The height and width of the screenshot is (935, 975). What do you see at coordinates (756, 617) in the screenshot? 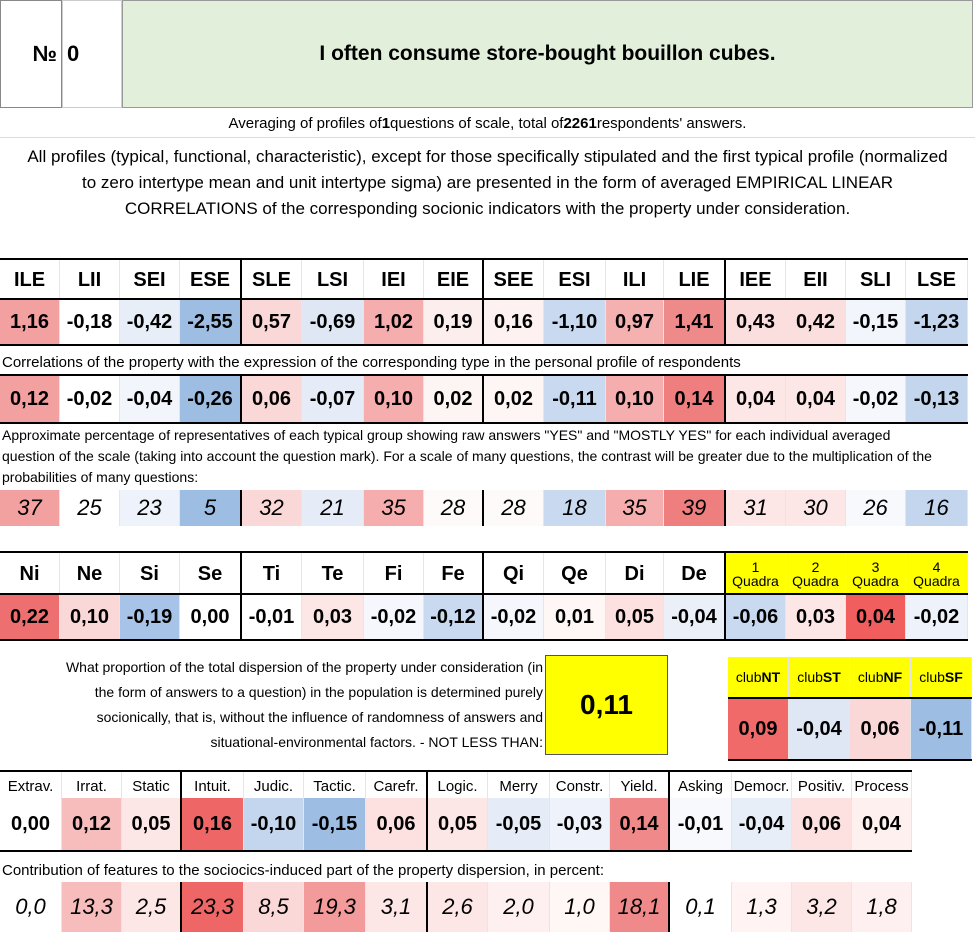
I see `function-value-12: -0,06` at bounding box center [756, 617].